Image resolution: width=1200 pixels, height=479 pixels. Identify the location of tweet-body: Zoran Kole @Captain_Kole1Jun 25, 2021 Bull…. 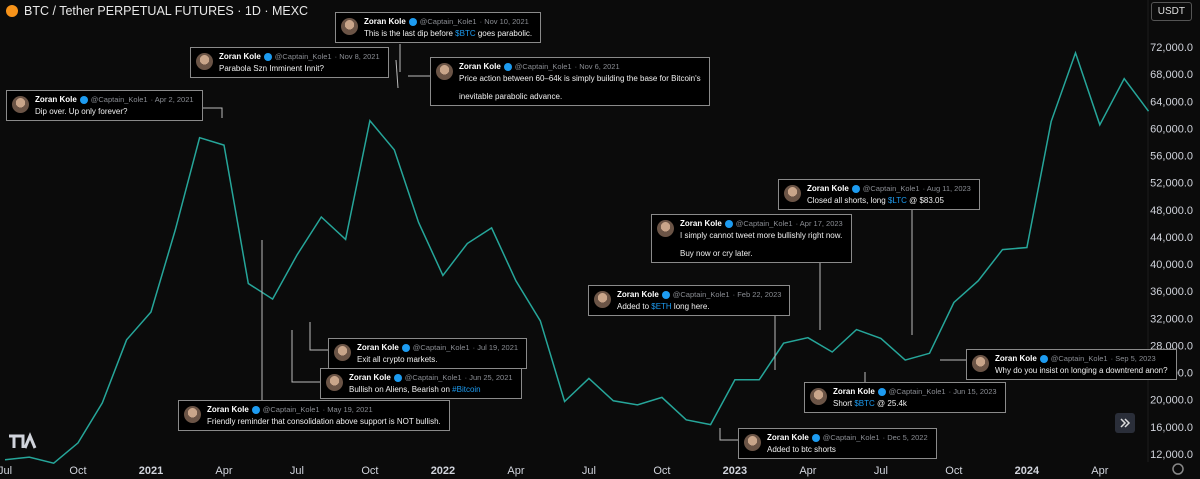
(431, 383).